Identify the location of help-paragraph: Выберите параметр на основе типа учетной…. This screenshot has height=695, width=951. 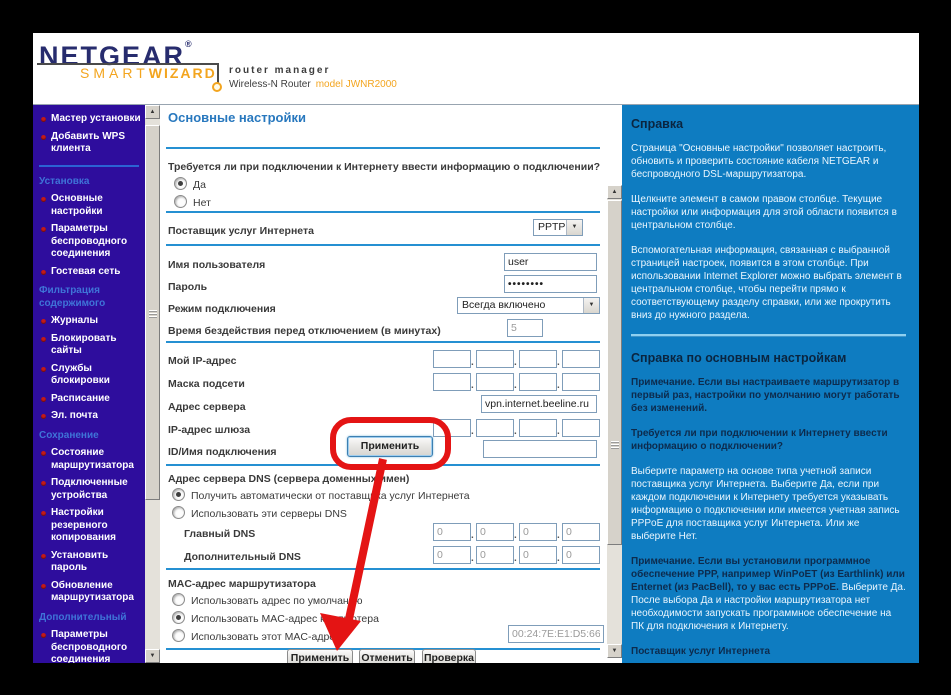
(765, 504).